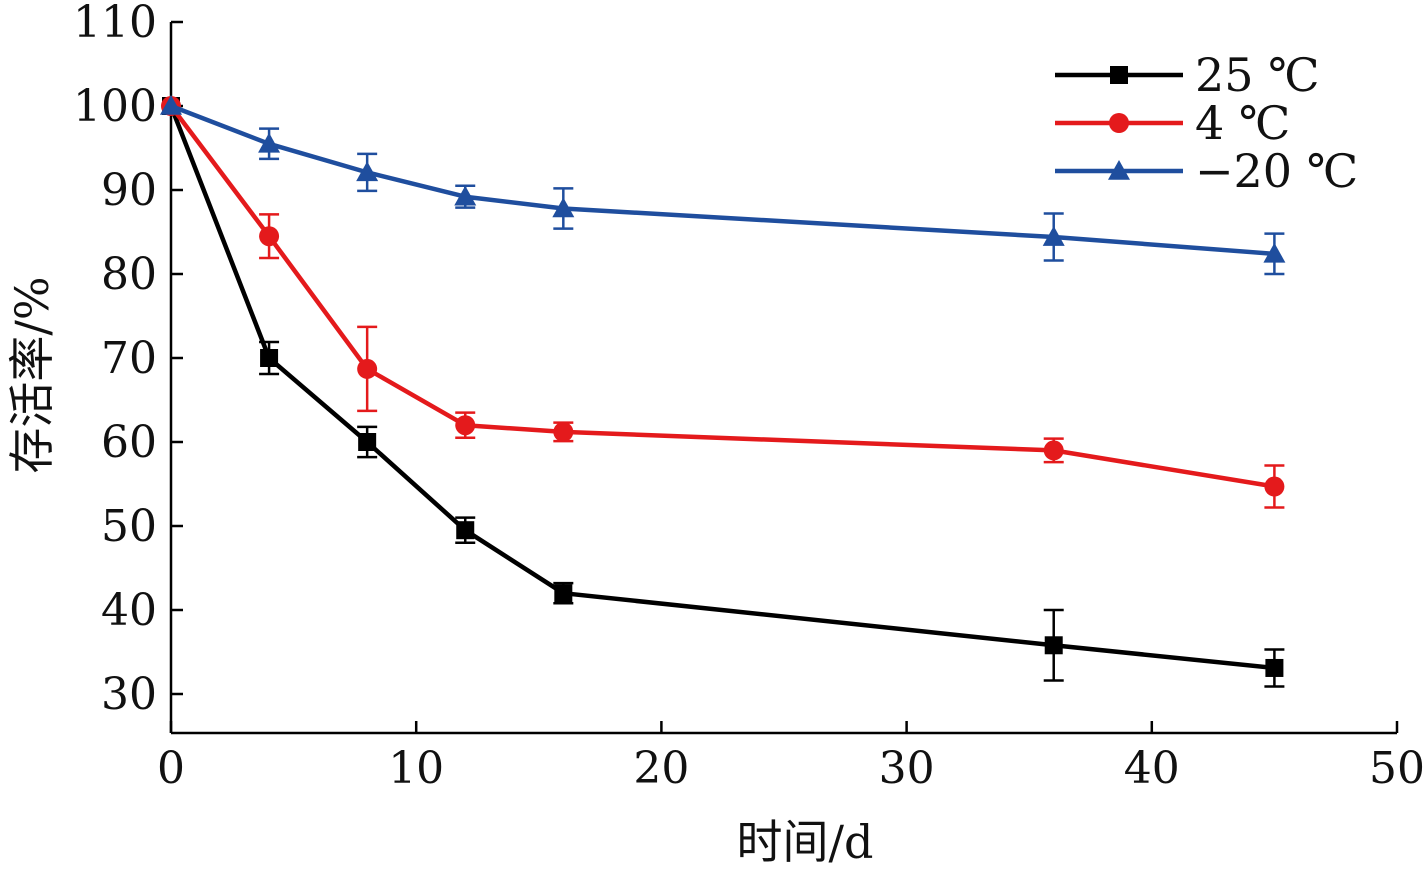  I want to click on y-tick-label: 50, so click(129, 526).